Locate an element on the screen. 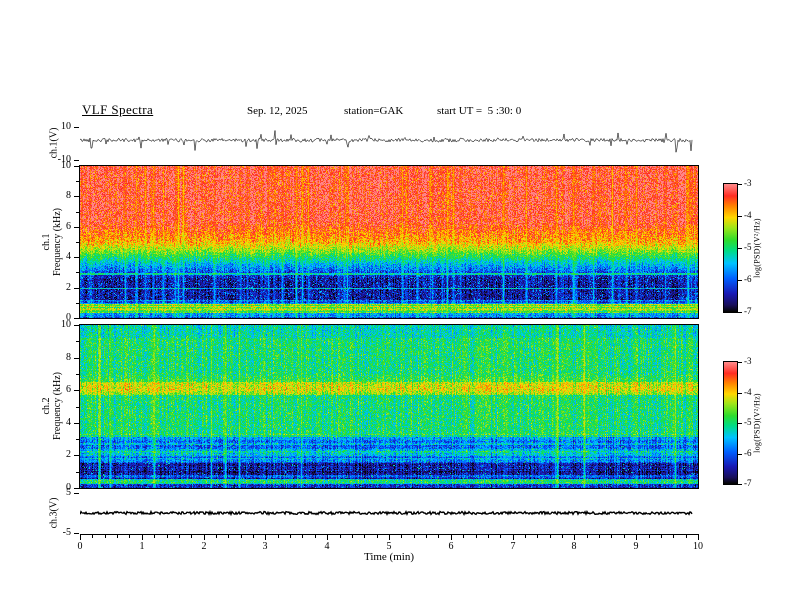 The image size is (792, 612). y-tick-label: 5 is located at coordinates (68, 492).